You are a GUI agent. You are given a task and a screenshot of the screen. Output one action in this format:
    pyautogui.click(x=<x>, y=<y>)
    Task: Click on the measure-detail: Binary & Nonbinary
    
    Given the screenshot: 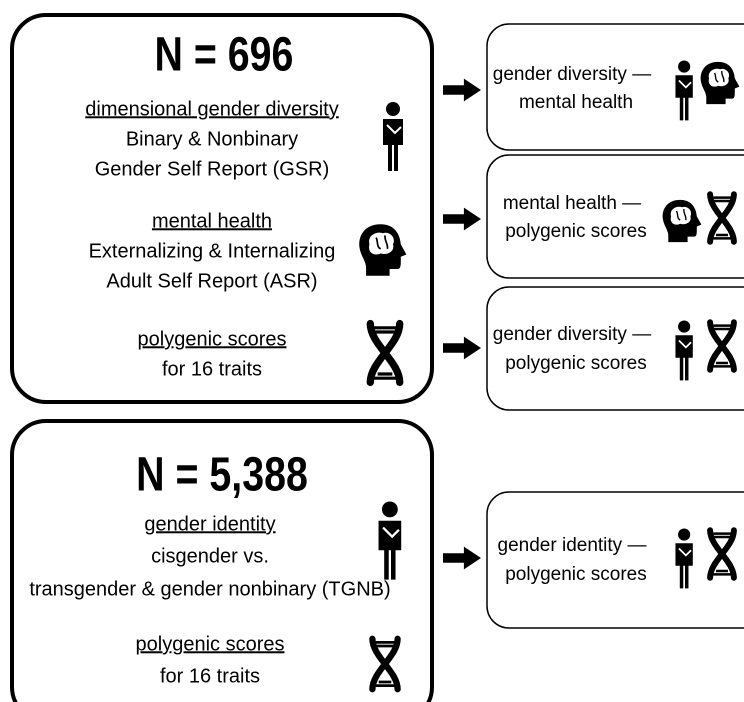 What is the action you would take?
    pyautogui.click(x=212, y=139)
    